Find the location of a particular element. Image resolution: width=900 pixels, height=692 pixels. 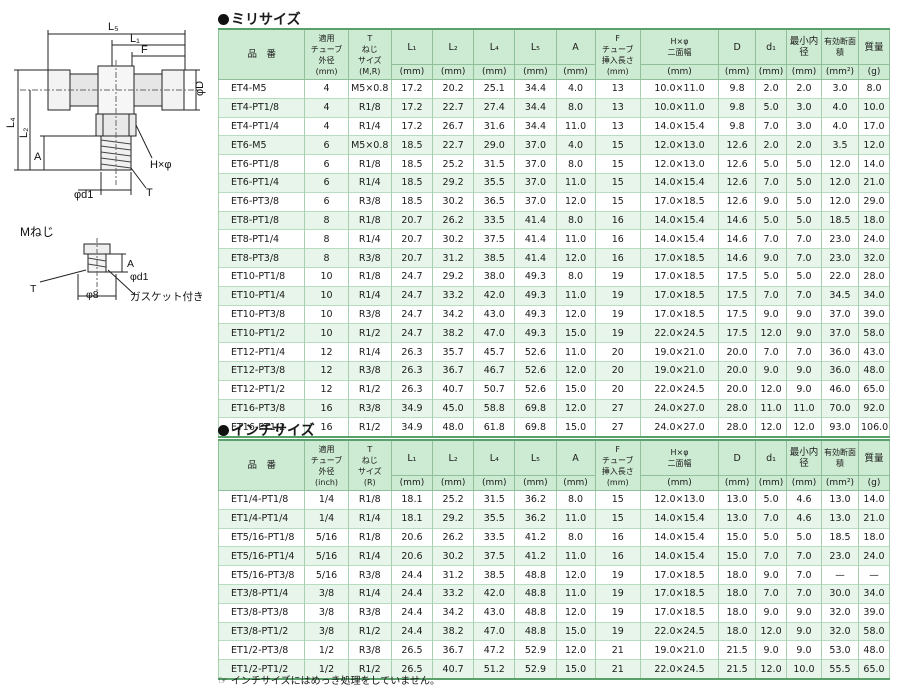

table-cell: 52.6 is located at coordinates (535, 371).